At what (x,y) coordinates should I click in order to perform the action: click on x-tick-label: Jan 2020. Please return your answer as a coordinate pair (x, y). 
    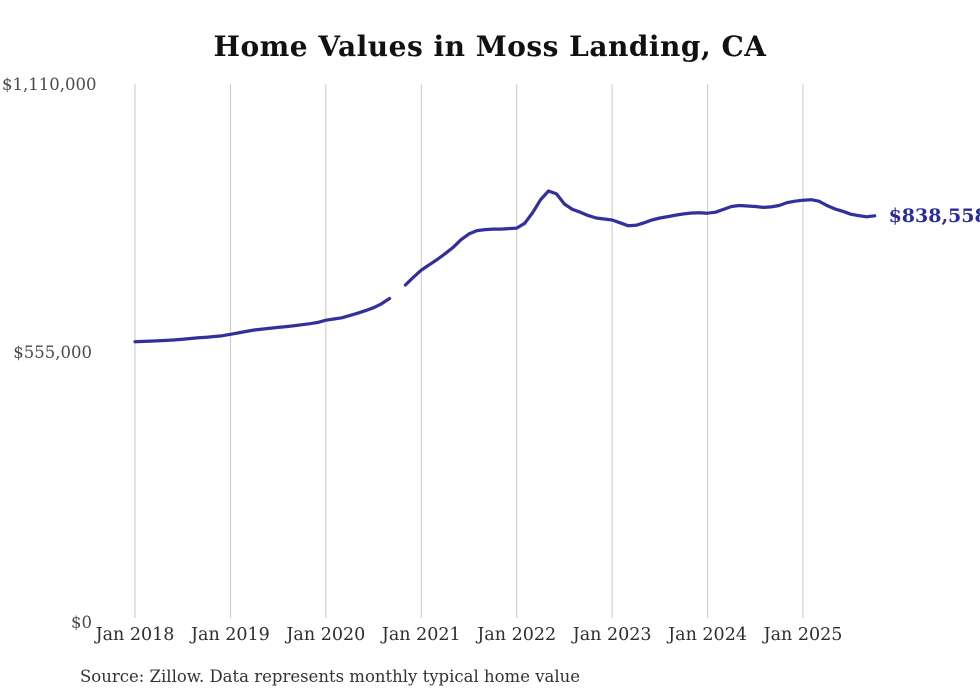
    Looking at the image, I should click on (326, 635).